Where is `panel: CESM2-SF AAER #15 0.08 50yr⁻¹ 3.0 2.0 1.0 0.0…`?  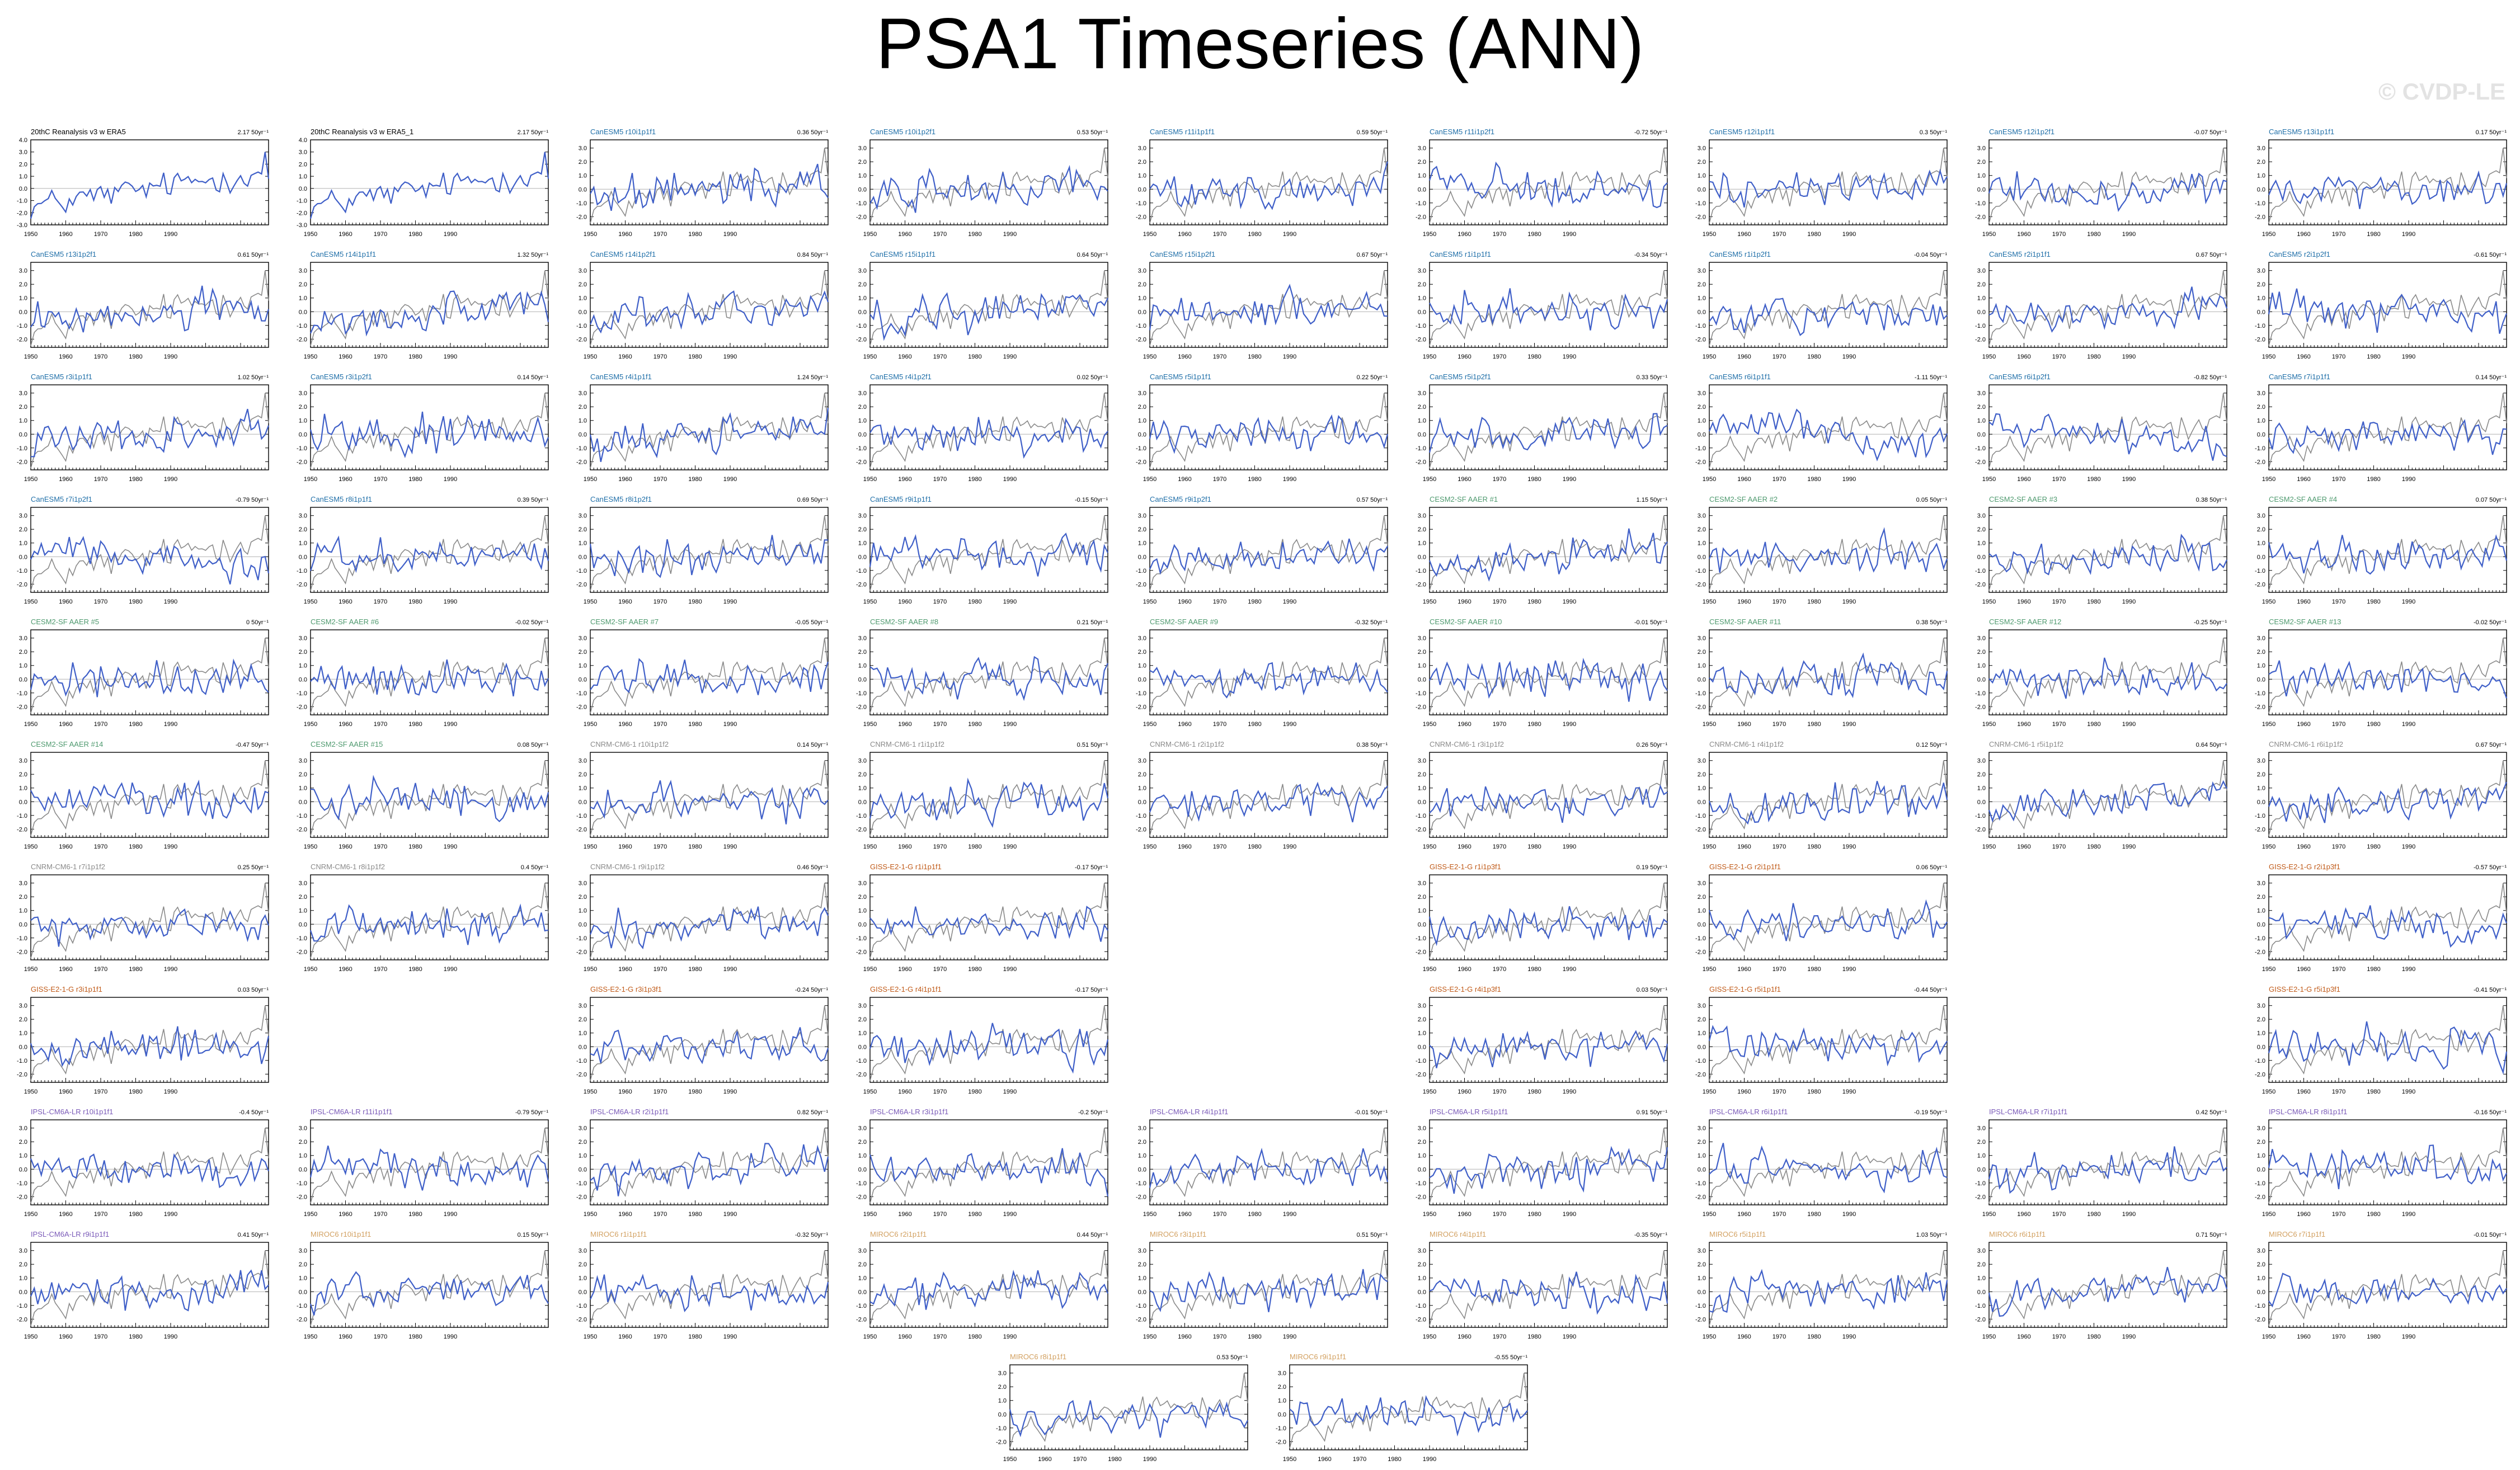 panel: CESM2-SF AAER #15 0.08 50yr⁻¹ 3.0 2.0 1.0 0.0… is located at coordinates (423, 795).